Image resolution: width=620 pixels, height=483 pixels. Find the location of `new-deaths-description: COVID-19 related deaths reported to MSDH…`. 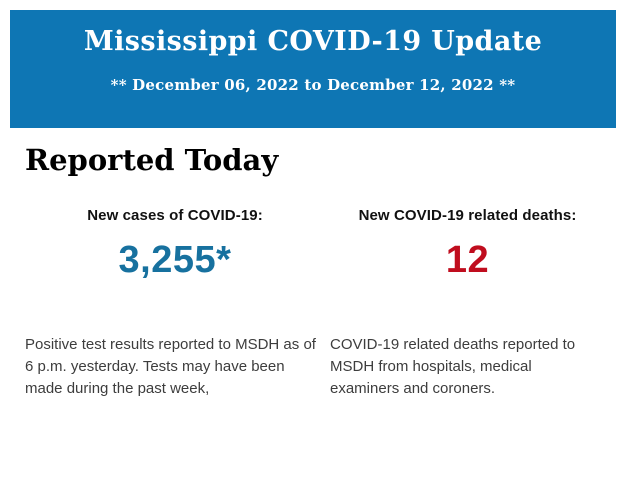

new-deaths-description: COVID-19 related deaths reported to MSDH… is located at coordinates (453, 367).